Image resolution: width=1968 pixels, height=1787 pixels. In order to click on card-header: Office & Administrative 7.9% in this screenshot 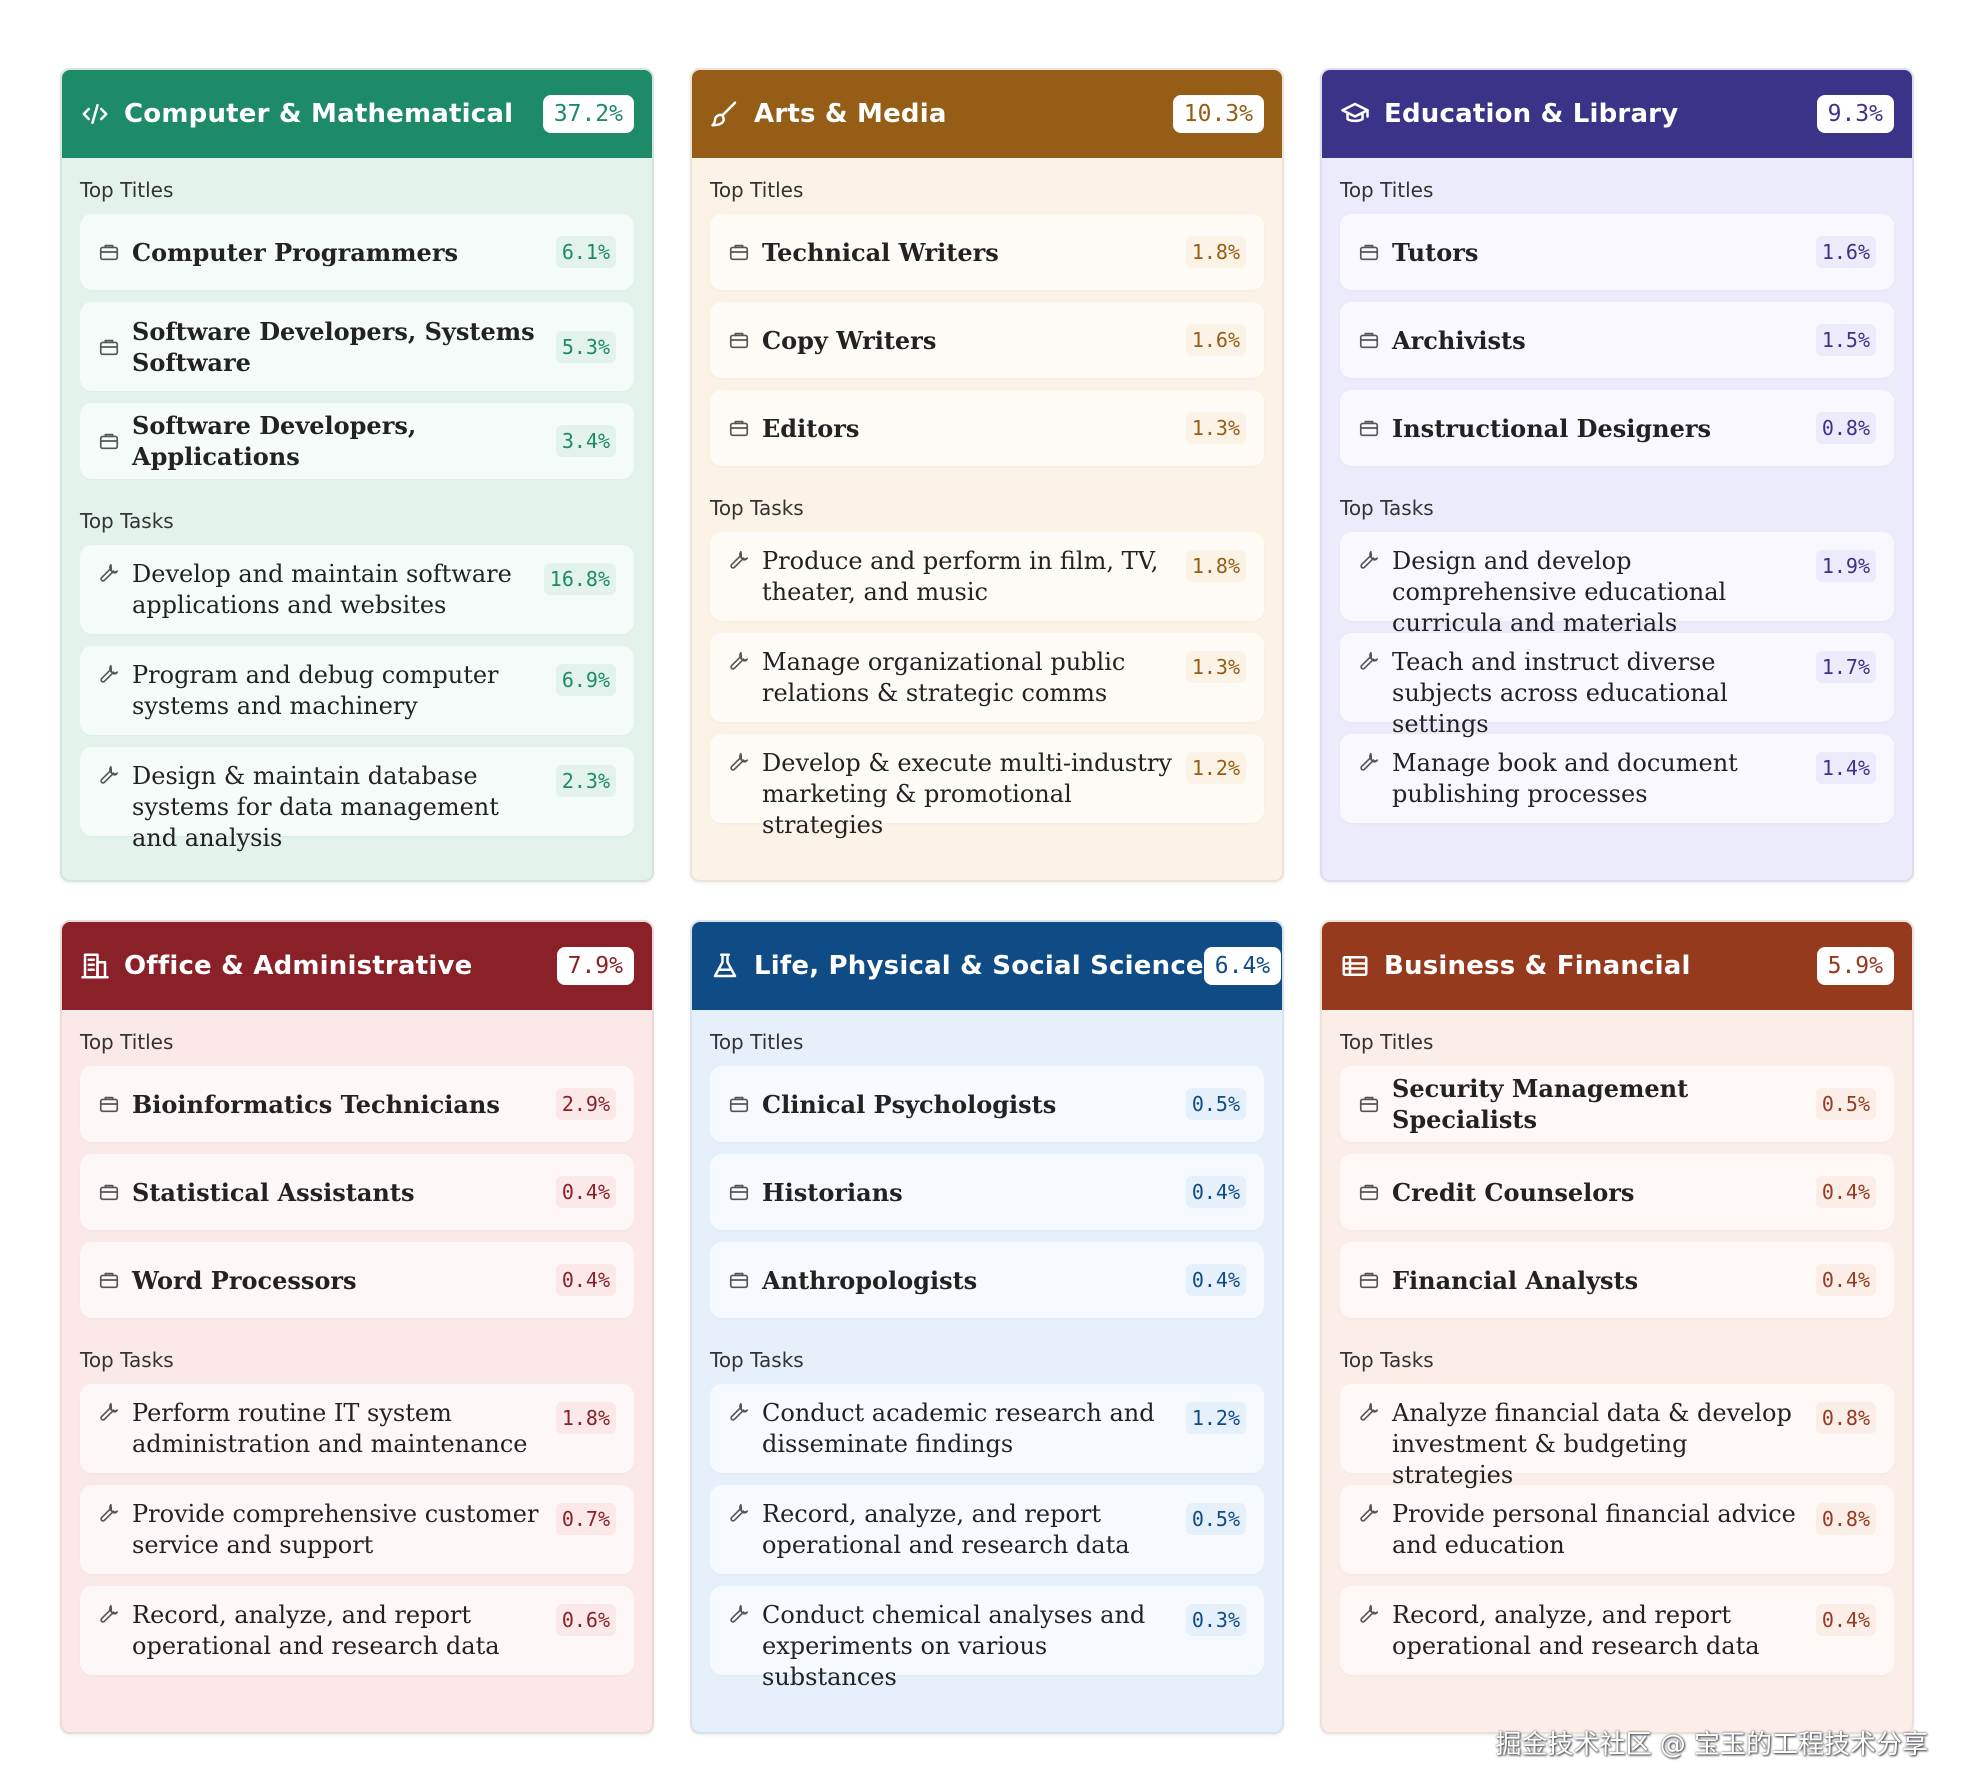, I will do `click(357, 966)`.